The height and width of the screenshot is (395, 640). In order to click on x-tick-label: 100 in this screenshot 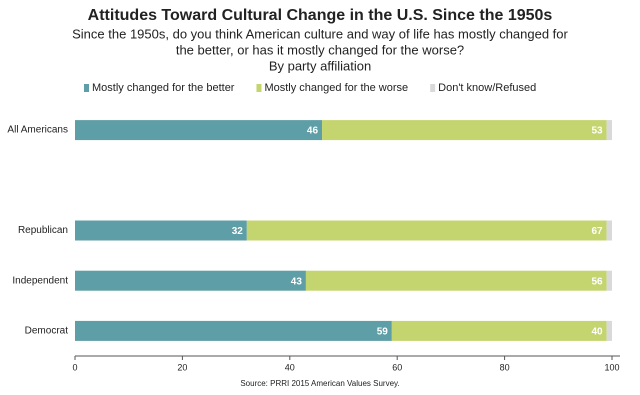, I will do `click(611, 367)`.